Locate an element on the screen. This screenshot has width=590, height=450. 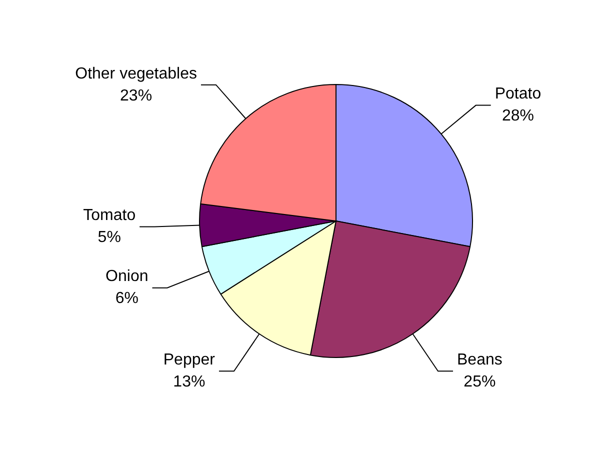
slice-label: Beans is located at coordinates (479, 360).